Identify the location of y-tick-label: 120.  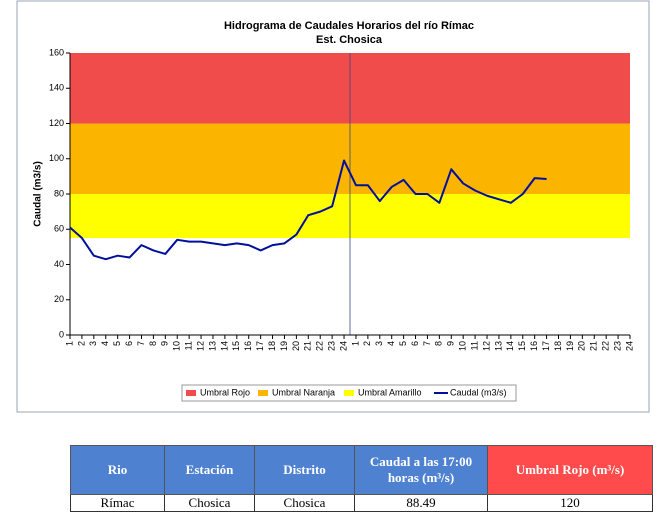
(56, 123).